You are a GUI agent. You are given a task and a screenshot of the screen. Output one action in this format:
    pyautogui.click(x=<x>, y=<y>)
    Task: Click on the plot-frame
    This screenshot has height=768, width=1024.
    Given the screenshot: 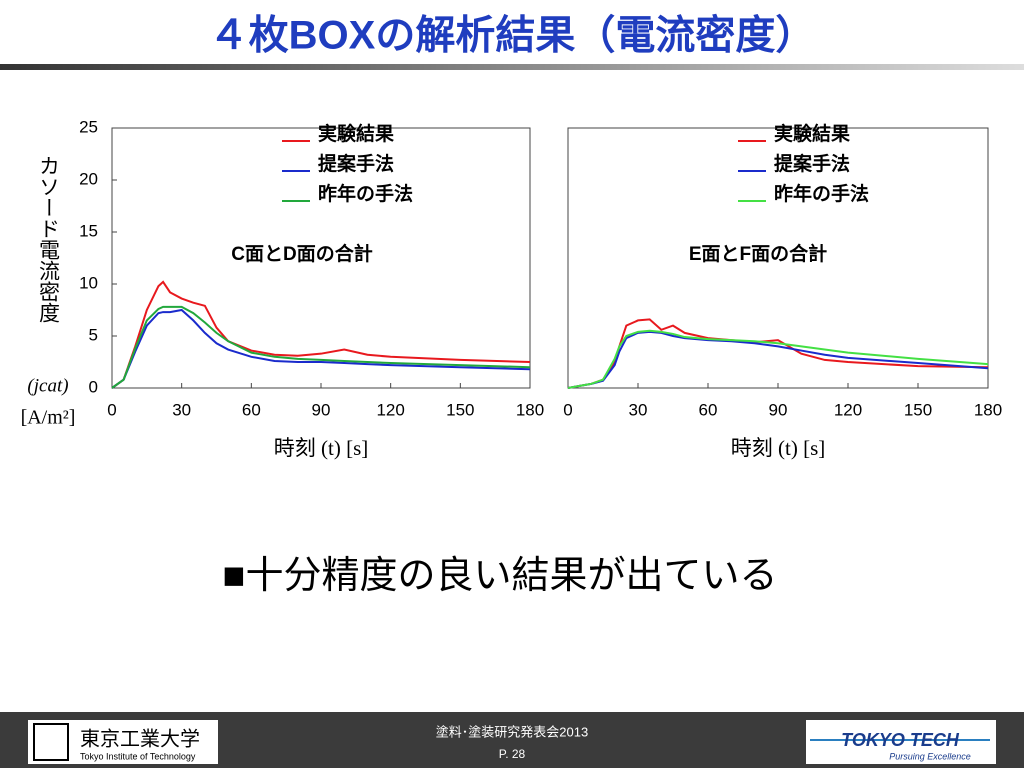 What is the action you would take?
    pyautogui.click(x=321, y=258)
    